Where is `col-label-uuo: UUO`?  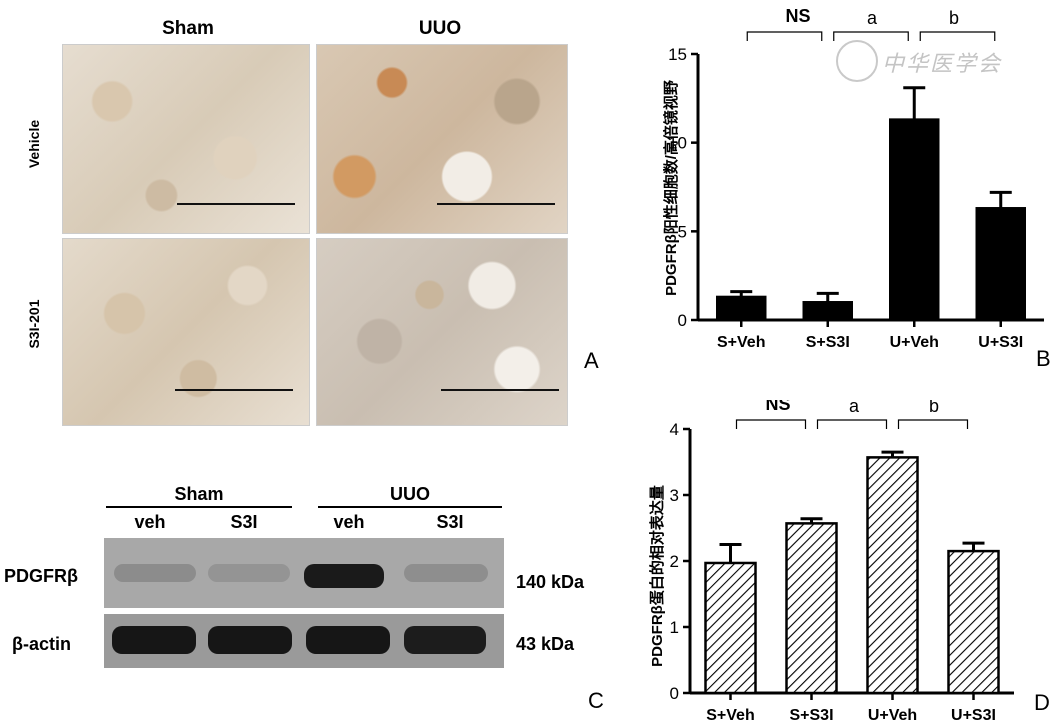 col-label-uuo: UUO is located at coordinates (440, 28).